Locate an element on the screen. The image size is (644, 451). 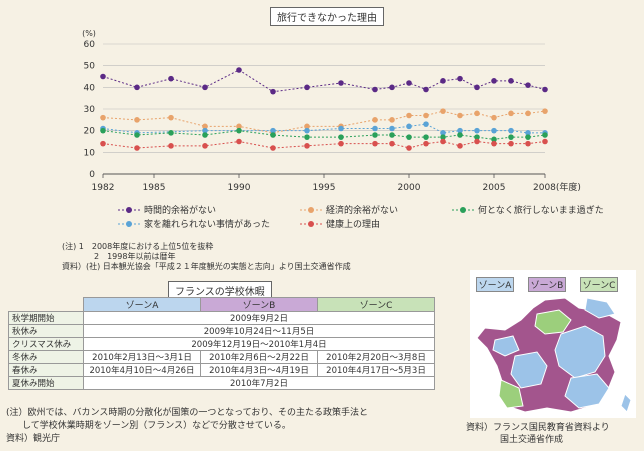
x-tick-label: 1995 is located at coordinates (324, 188).